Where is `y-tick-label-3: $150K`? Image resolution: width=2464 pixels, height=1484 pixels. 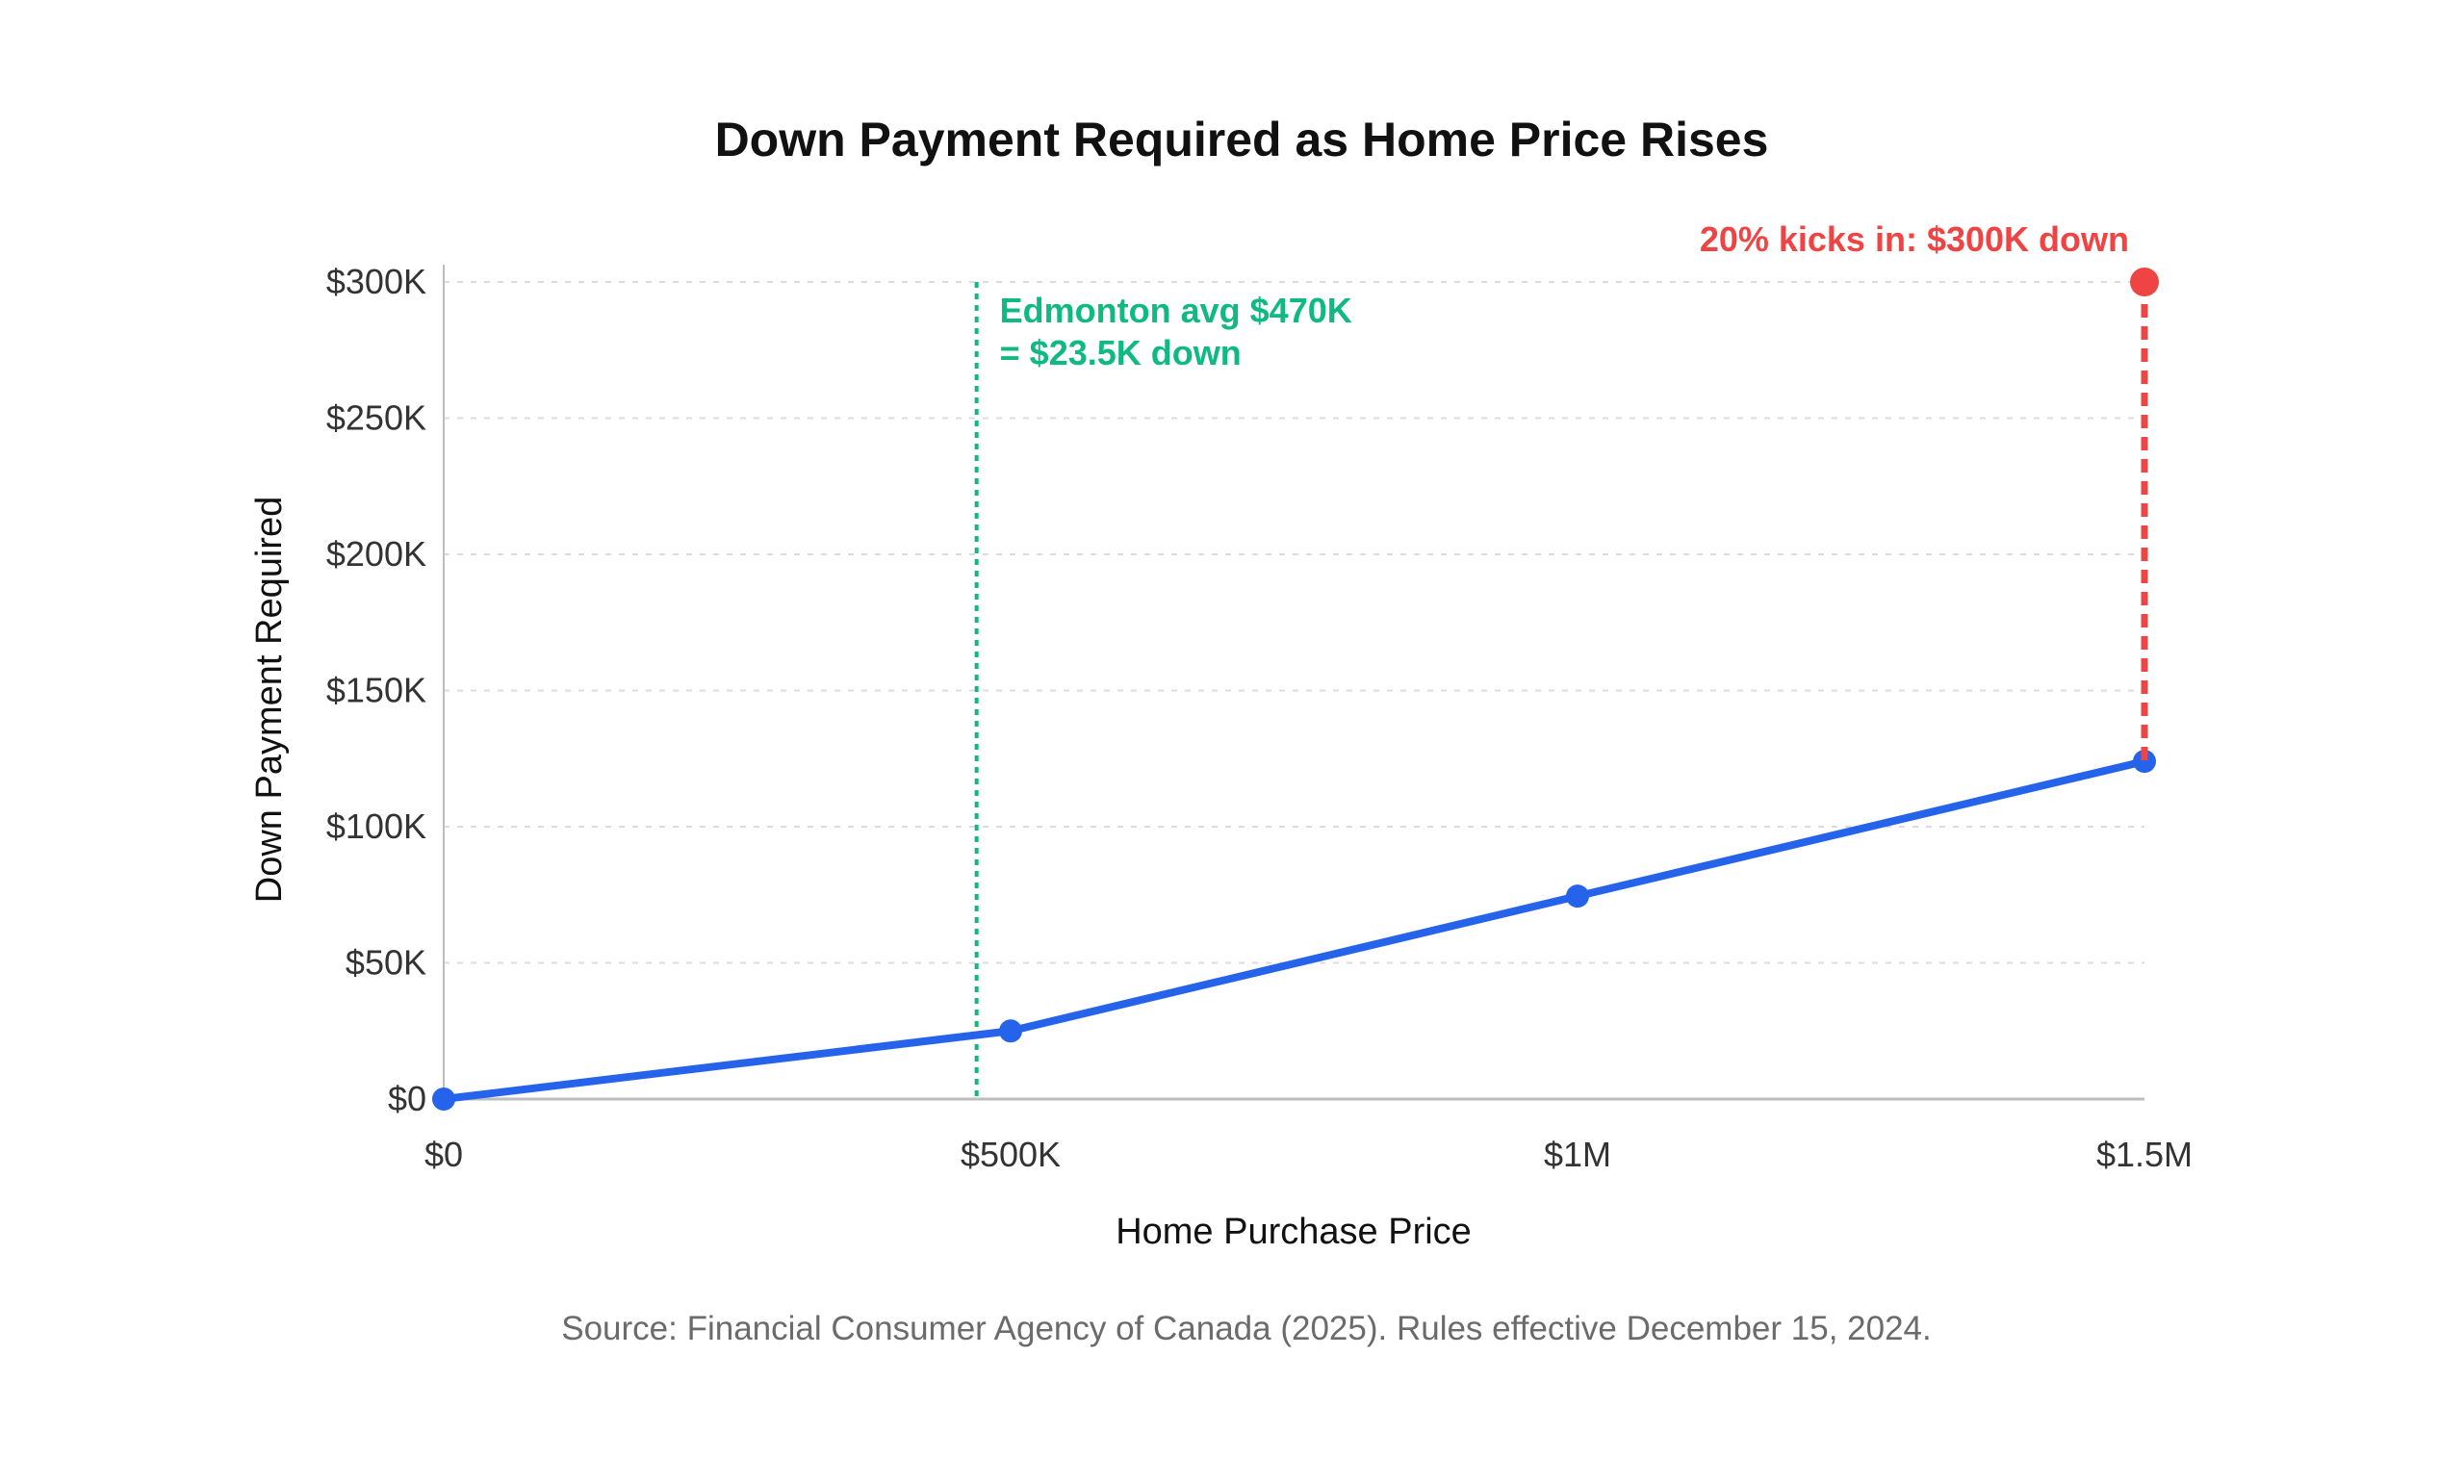 y-tick-label-3: $150K is located at coordinates (376, 690).